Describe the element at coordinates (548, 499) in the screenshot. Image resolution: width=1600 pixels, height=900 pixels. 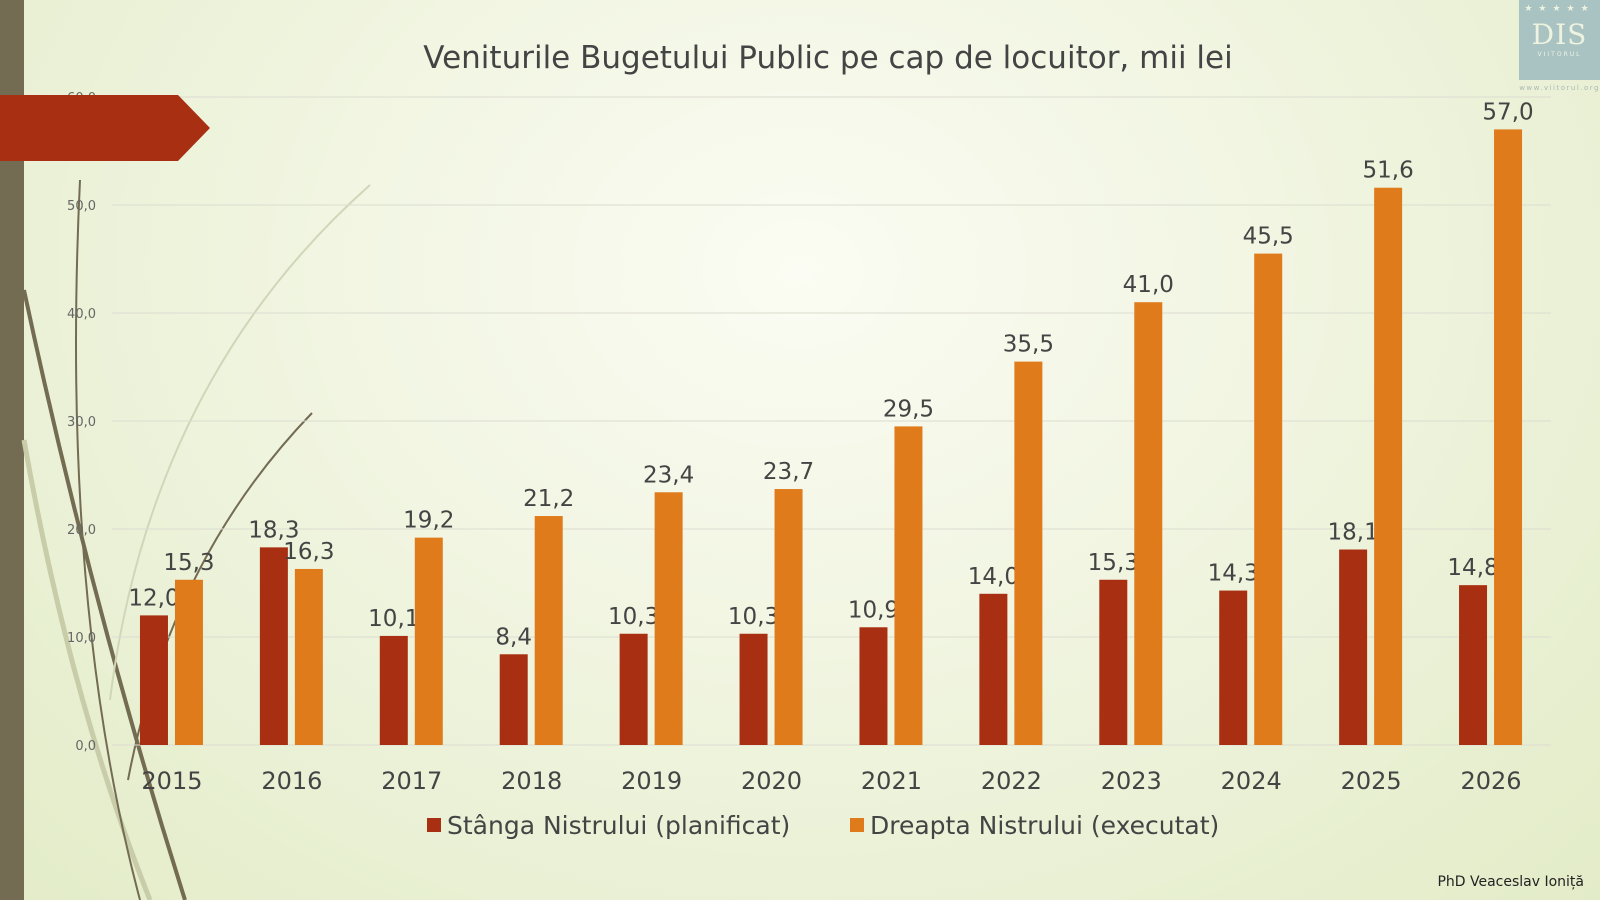
I see `data-label: 21,2` at that location.